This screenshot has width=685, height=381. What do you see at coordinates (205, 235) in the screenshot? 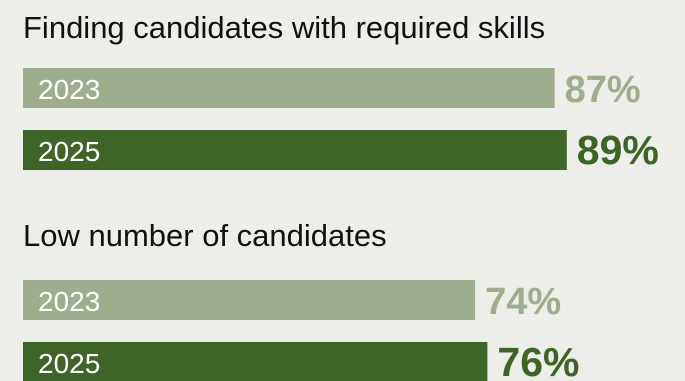
I see `group-title: Low number of candidates` at bounding box center [205, 235].